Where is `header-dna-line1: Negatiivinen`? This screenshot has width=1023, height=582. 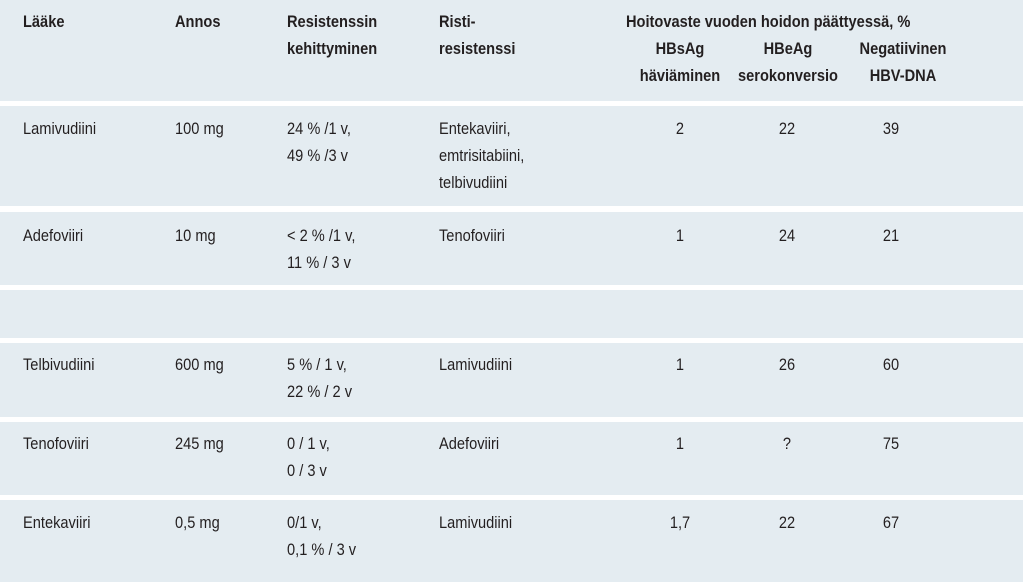 header-dna-line1: Negatiivinen is located at coordinates (903, 48).